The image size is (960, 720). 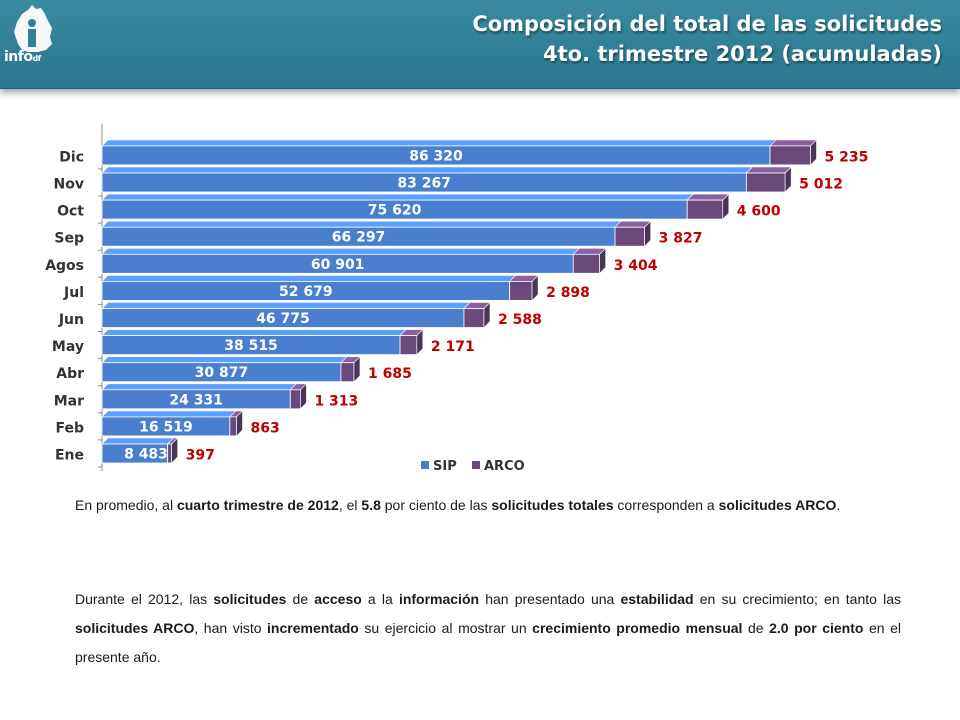 I want to click on arco-bar-agos, so click(x=586, y=263).